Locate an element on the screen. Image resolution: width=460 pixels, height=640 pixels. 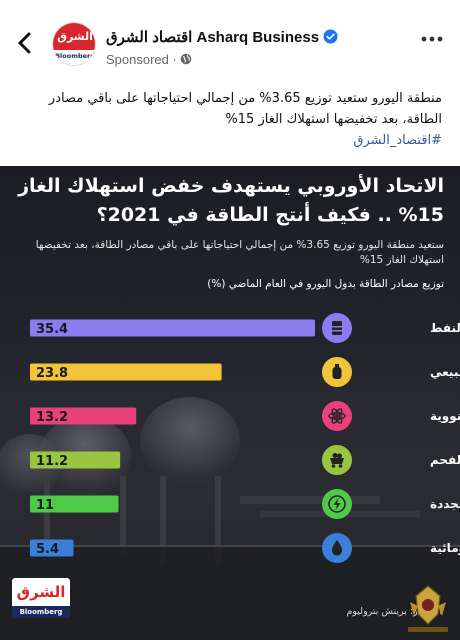
caption-hashtag: #اقتصاد_الشرق is located at coordinates (397, 140).